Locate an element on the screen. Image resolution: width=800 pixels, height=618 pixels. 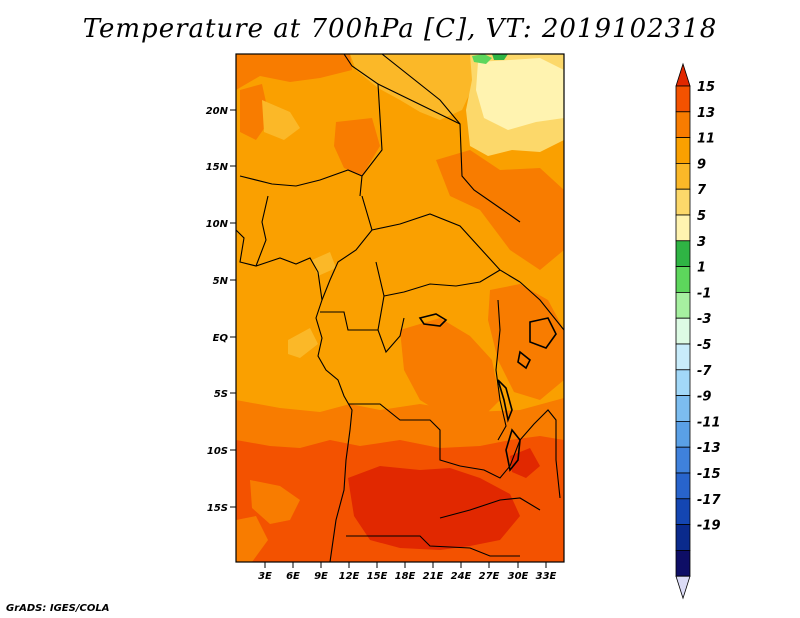
lake-victoria is located at coordinates (543, 333).